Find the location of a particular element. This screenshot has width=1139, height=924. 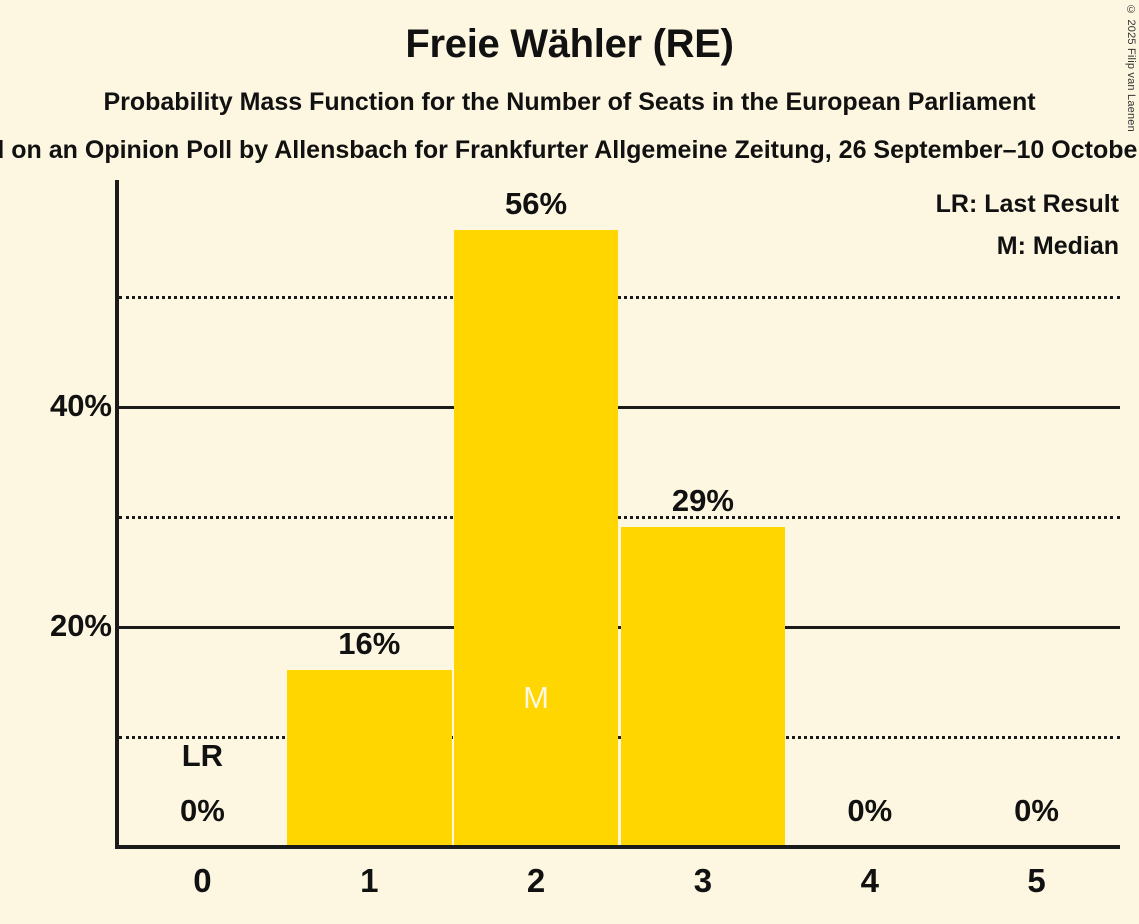

x-tick-label-2: 2 is located at coordinates (536, 880).